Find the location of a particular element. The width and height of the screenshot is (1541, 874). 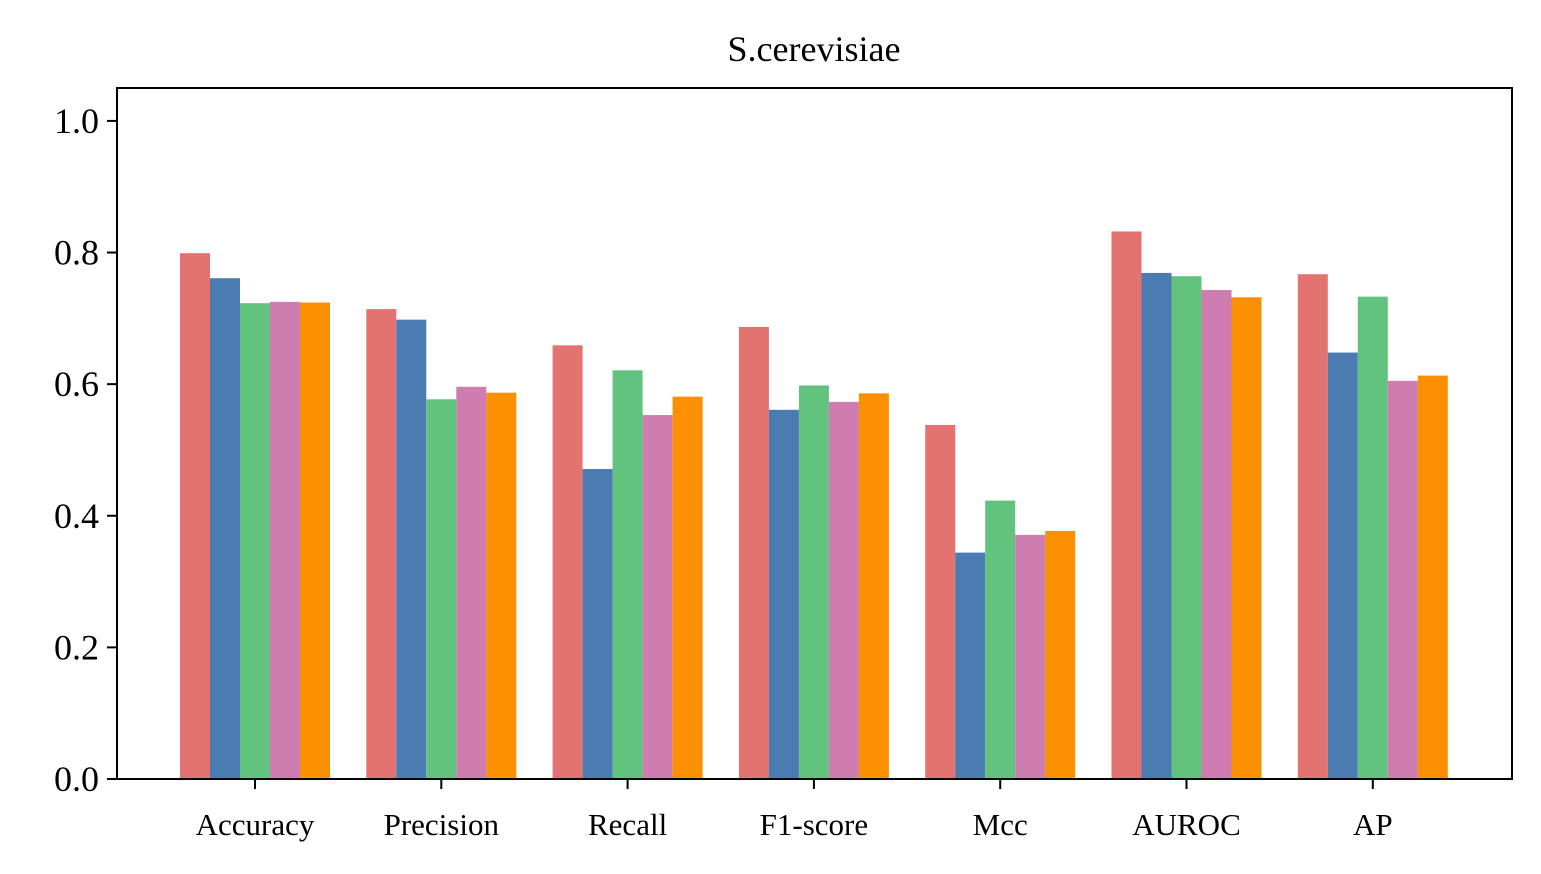

x-tick-label-ap: AP is located at coordinates (1373, 824).